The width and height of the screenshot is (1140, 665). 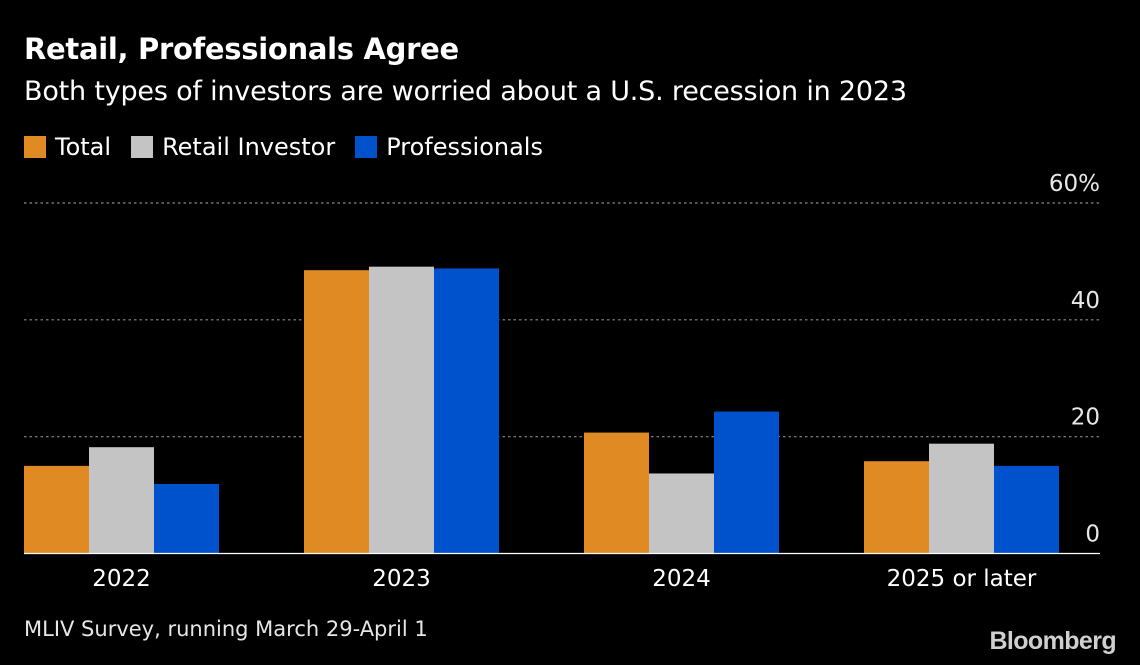 What do you see at coordinates (226, 629) in the screenshot?
I see `source-note: MLIV Survey, running March 29-April 1` at bounding box center [226, 629].